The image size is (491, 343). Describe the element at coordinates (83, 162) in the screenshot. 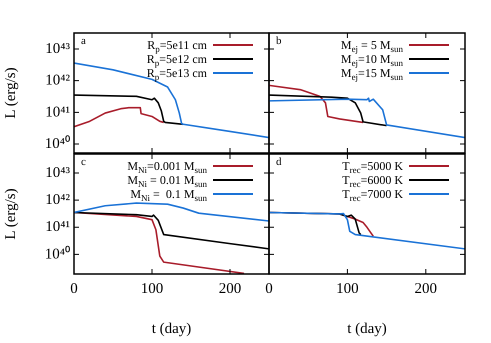

I see `annotation: c` at that location.